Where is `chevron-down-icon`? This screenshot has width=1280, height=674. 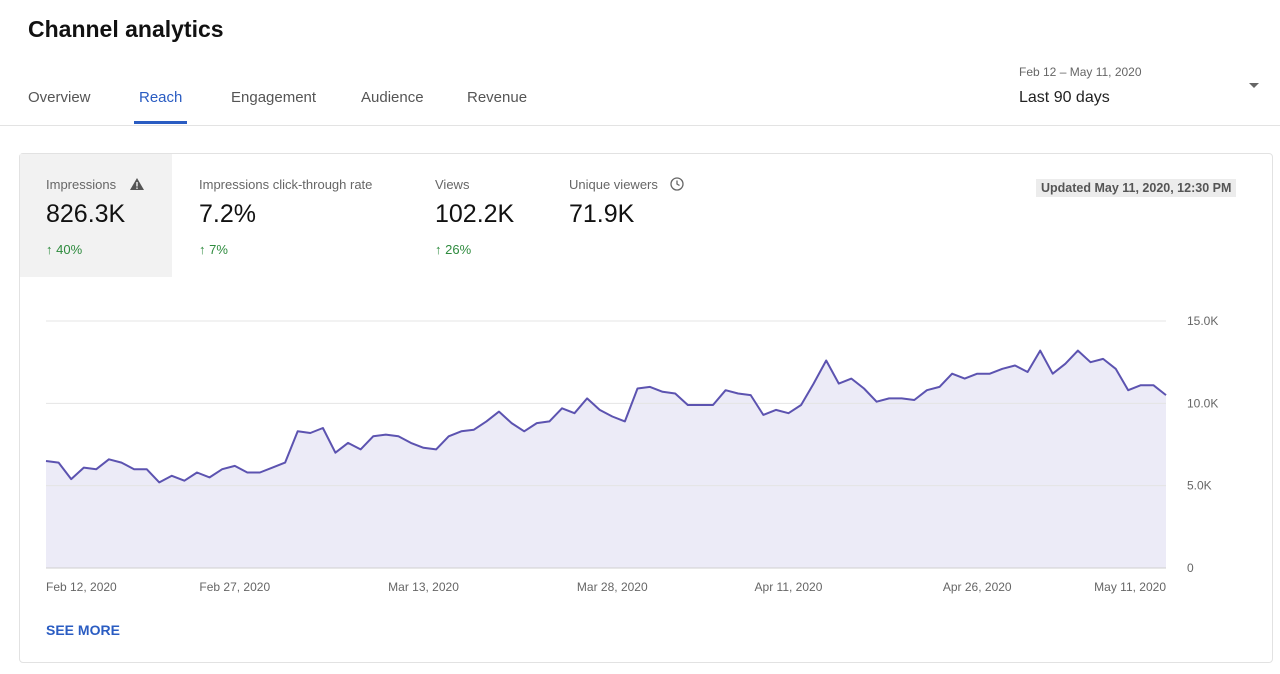
chevron-down-icon is located at coordinates (1254, 85).